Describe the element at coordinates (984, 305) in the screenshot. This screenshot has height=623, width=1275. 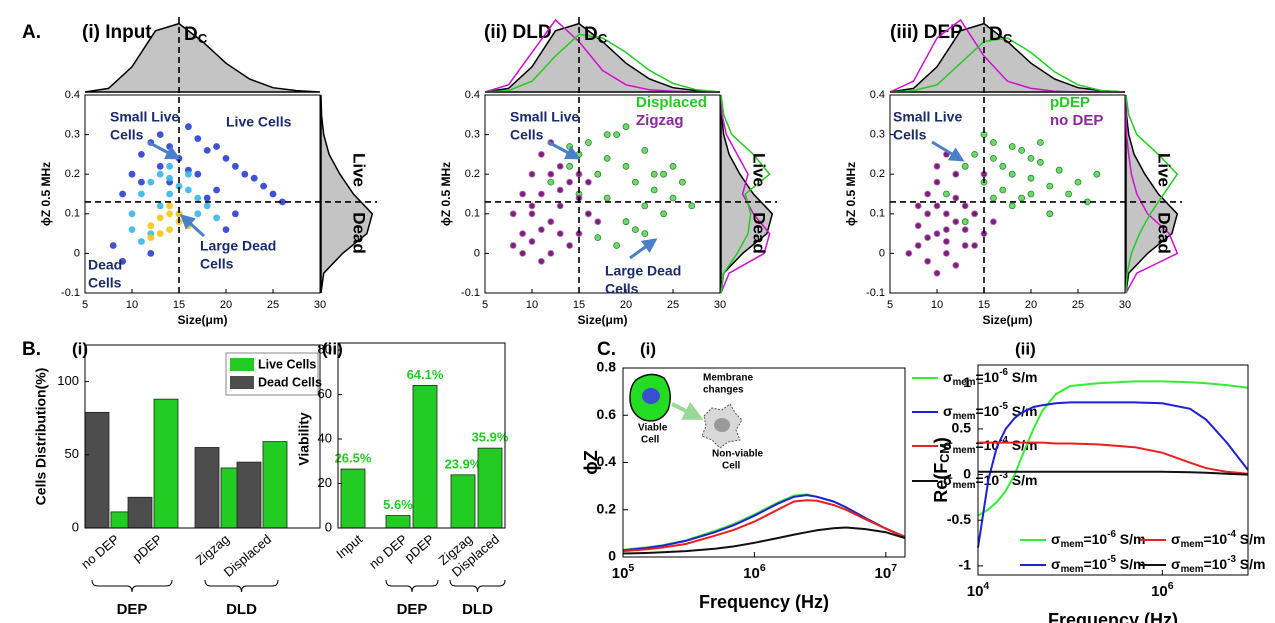
I see `x-tick-label: 15` at that location.